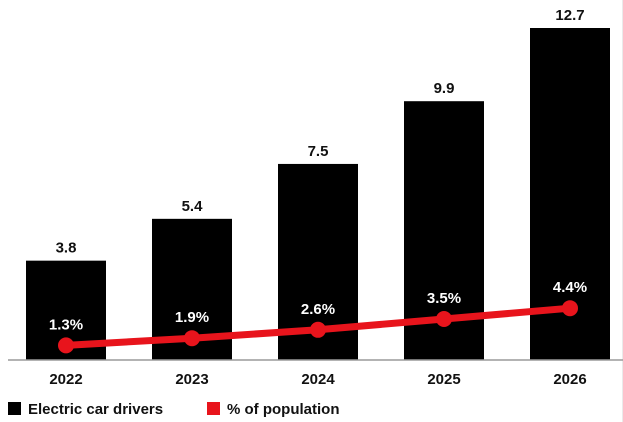 Image resolution: width=623 pixels, height=422 pixels. I want to click on population-value-label-2026: 4.4%, so click(570, 287).